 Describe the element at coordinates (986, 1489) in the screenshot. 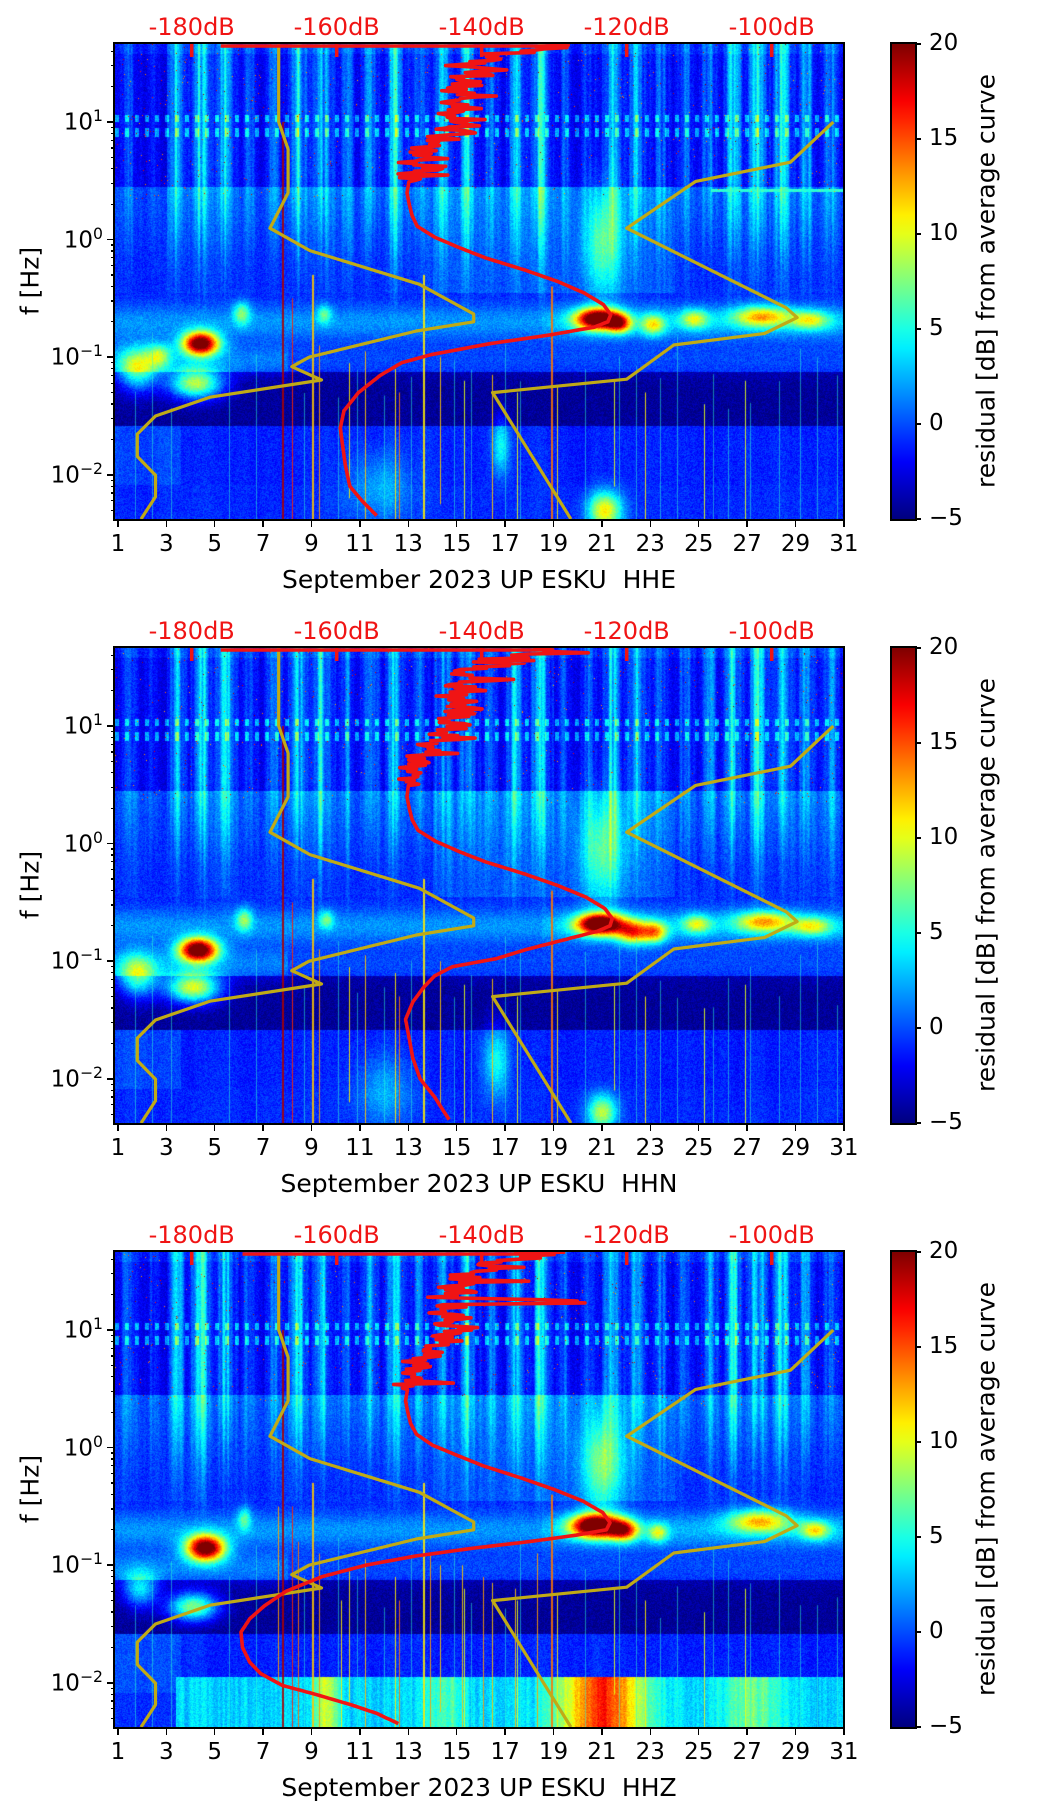

I see `colorbar-label: residual [dB] from average curve` at that location.